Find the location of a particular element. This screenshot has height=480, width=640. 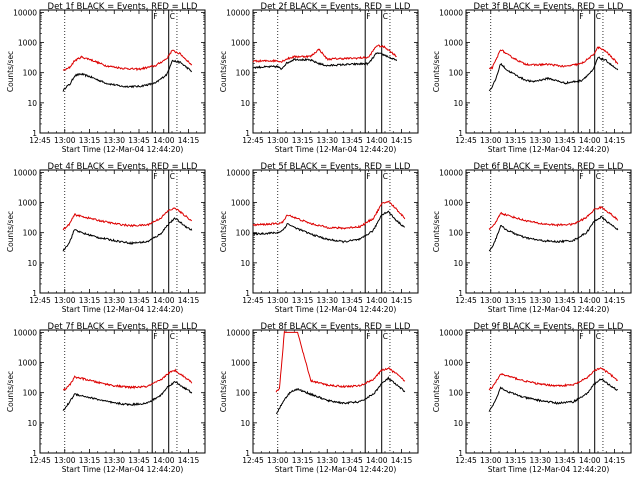

chart-title: Det 1f BLACK = Events, RED = LLD is located at coordinates (123, 7).